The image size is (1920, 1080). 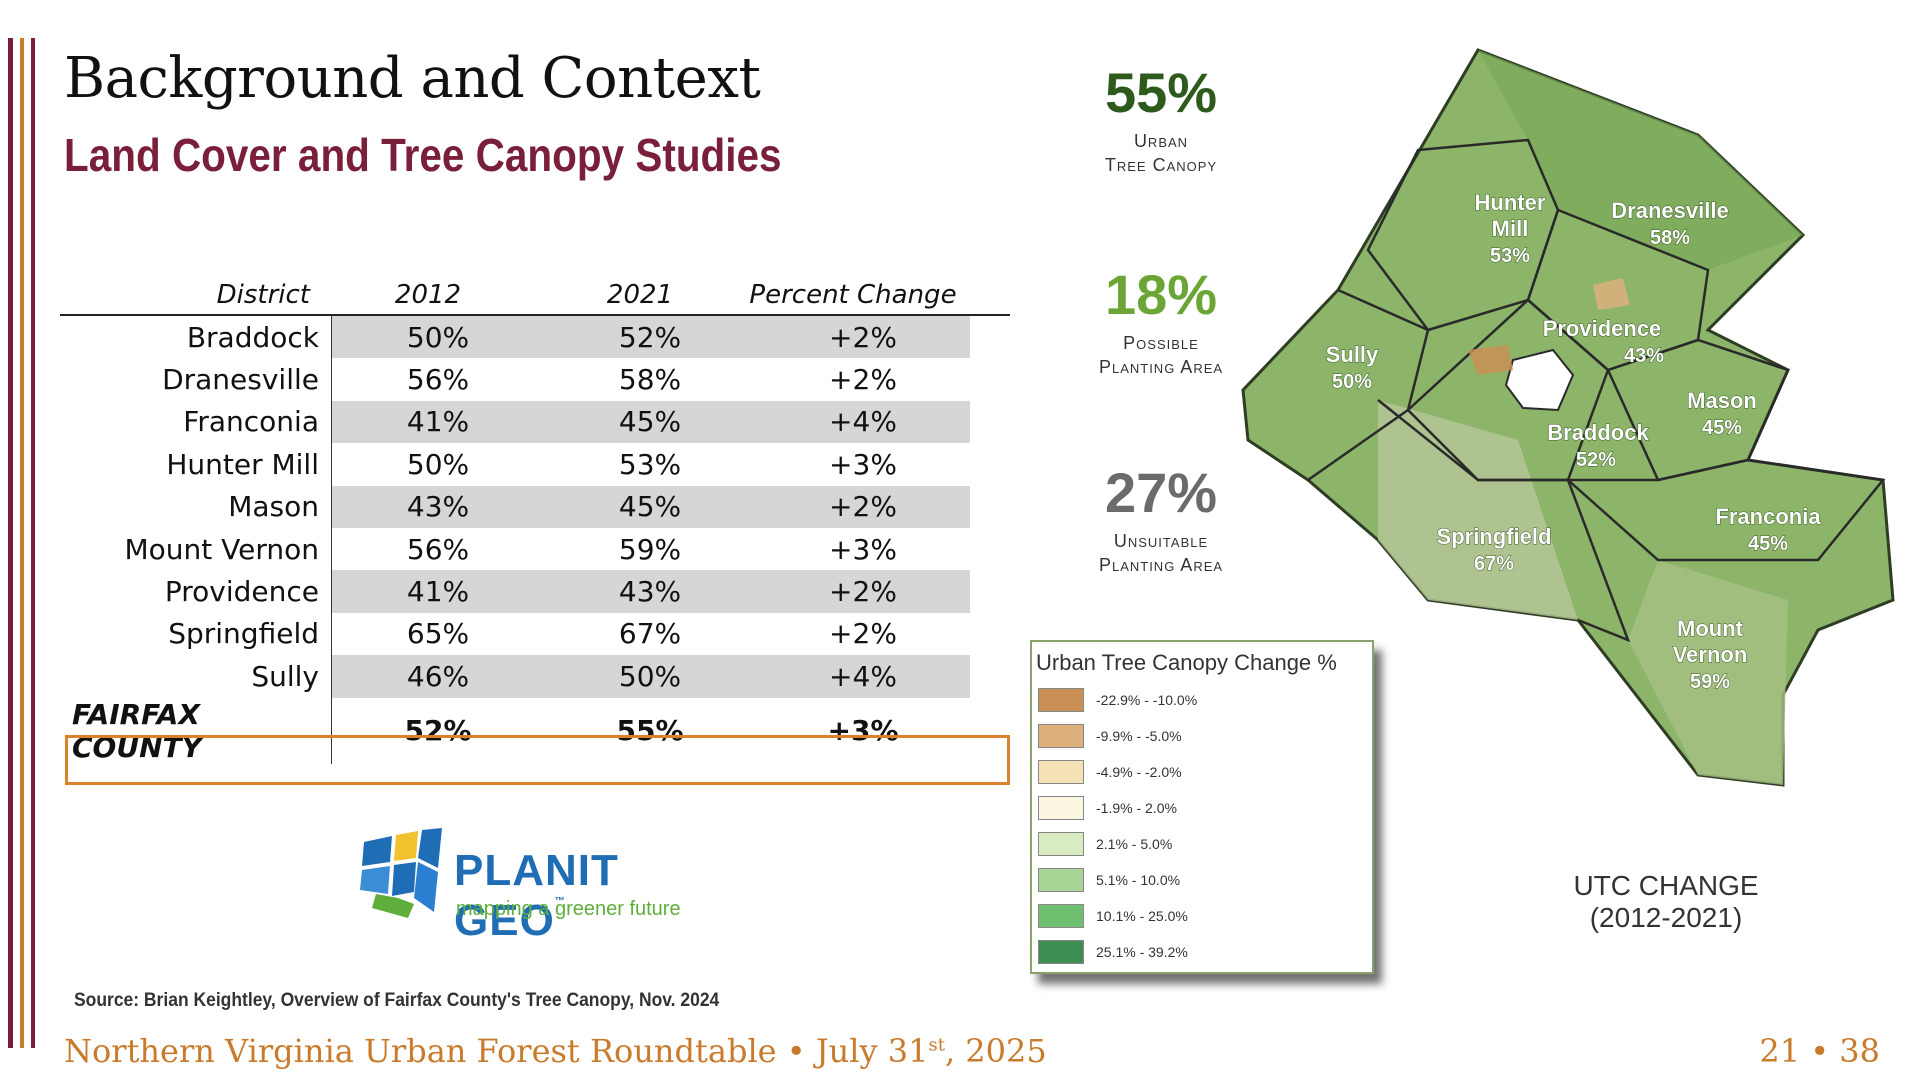 I want to click on label-providence-pct: 43%, so click(x=1644, y=356).